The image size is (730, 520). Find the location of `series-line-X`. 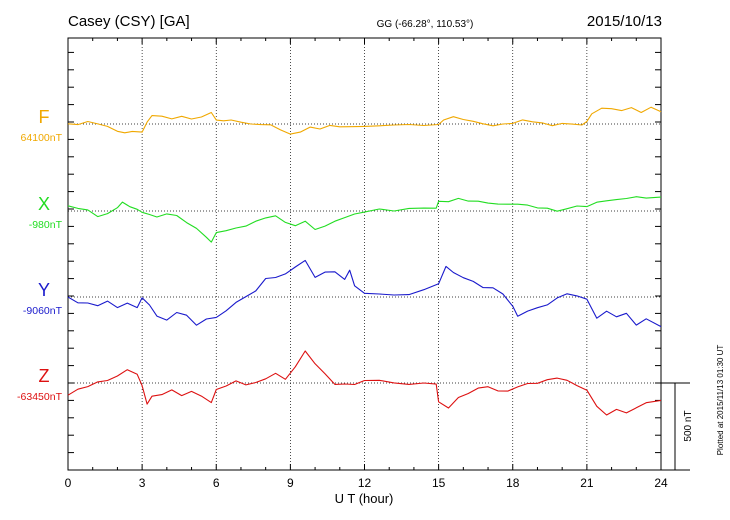

series-line-X is located at coordinates (364, 219).